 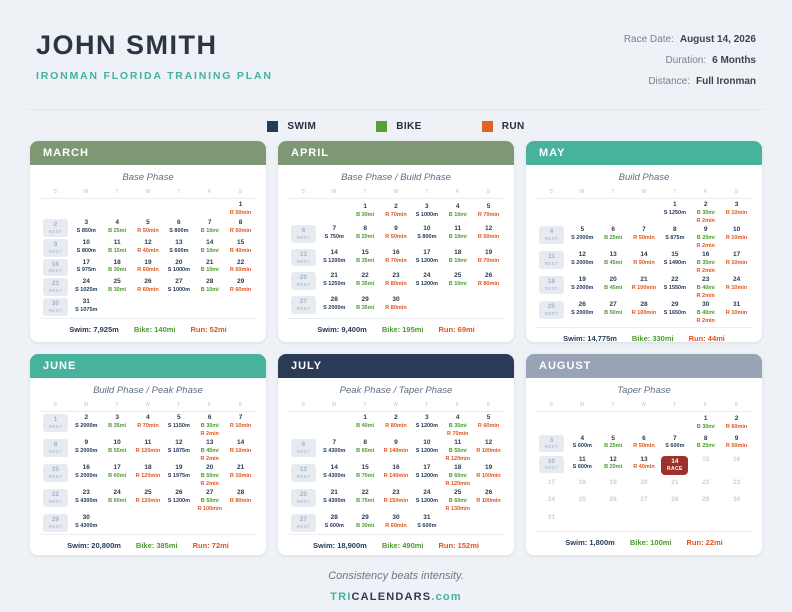 What do you see at coordinates (148, 246) in the screenshot?
I see `day-cell: 12 R 40min` at bounding box center [148, 246].